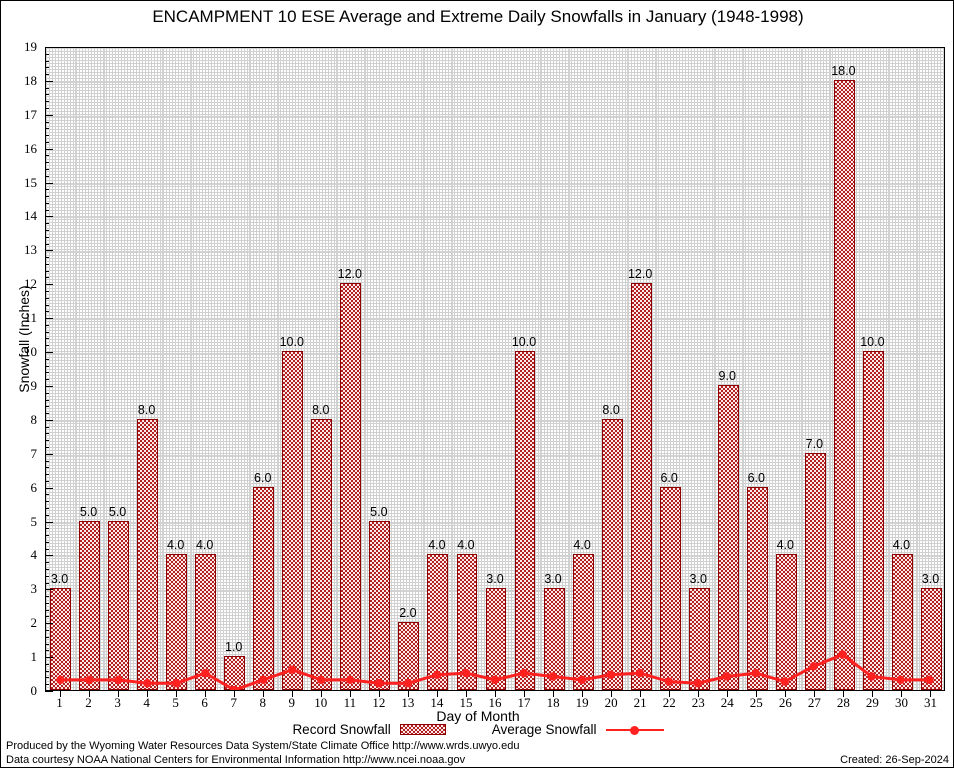 Image resolution: width=954 pixels, height=768 pixels. I want to click on legend-entry-record-snowfall: Record Snowfall, so click(369, 729).